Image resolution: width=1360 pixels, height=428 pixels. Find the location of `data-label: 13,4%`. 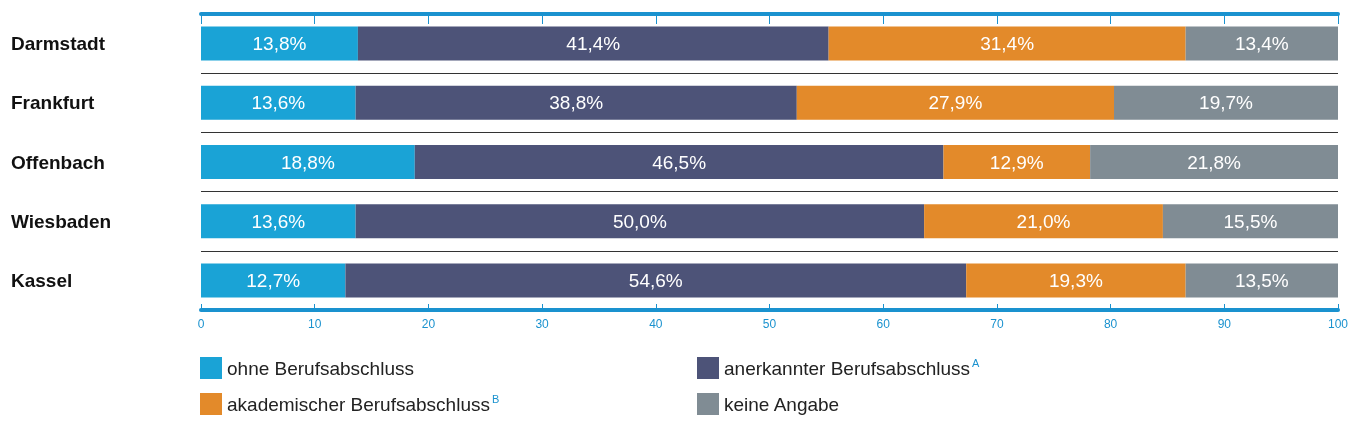

data-label: 13,4% is located at coordinates (1261, 44).